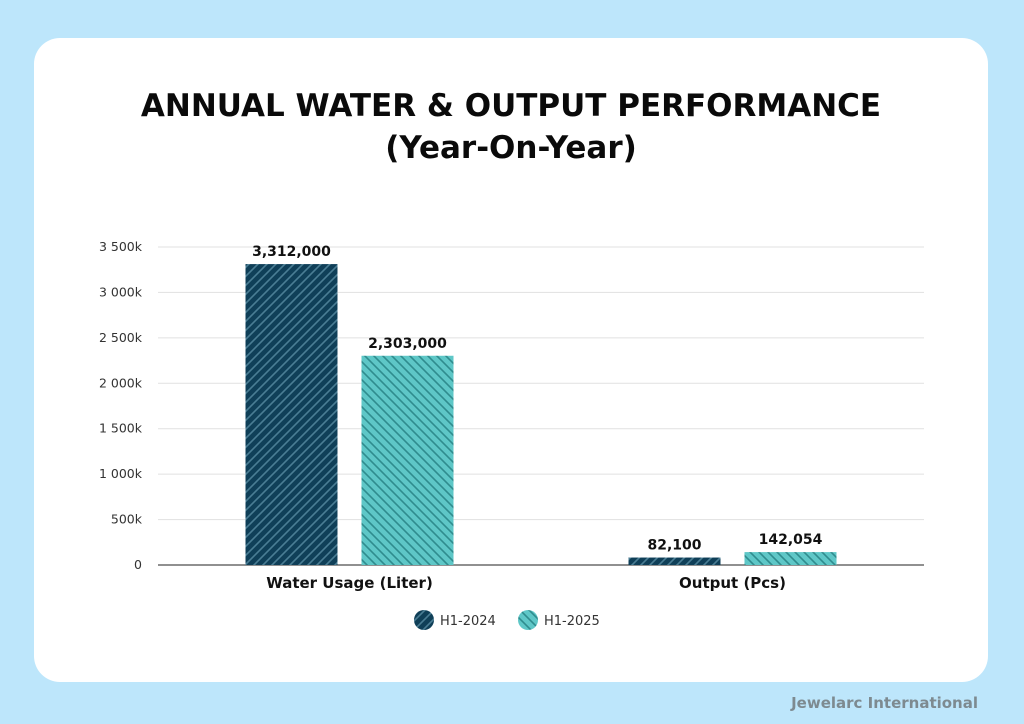 The width and height of the screenshot is (1024, 724). I want to click on y-tick-label: 1 500k, so click(121, 428).